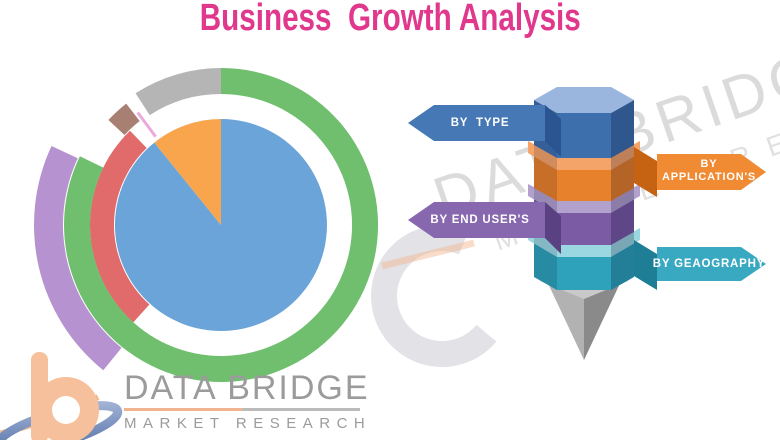 The width and height of the screenshot is (780, 440). Describe the element at coordinates (301, 409) in the screenshot. I see `logo-divider-right` at that location.